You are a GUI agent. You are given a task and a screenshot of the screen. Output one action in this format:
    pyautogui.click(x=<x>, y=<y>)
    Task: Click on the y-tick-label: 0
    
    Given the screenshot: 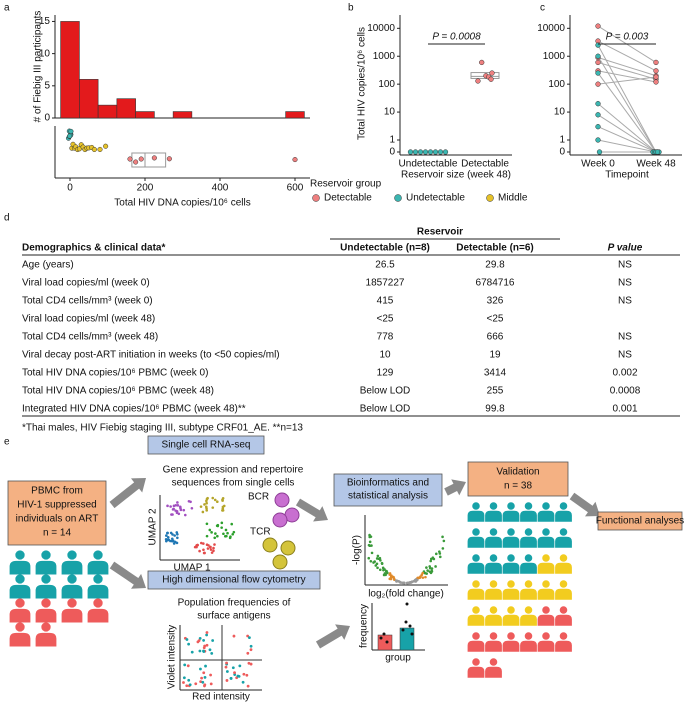 What is the action you would take?
    pyautogui.click(x=562, y=152)
    